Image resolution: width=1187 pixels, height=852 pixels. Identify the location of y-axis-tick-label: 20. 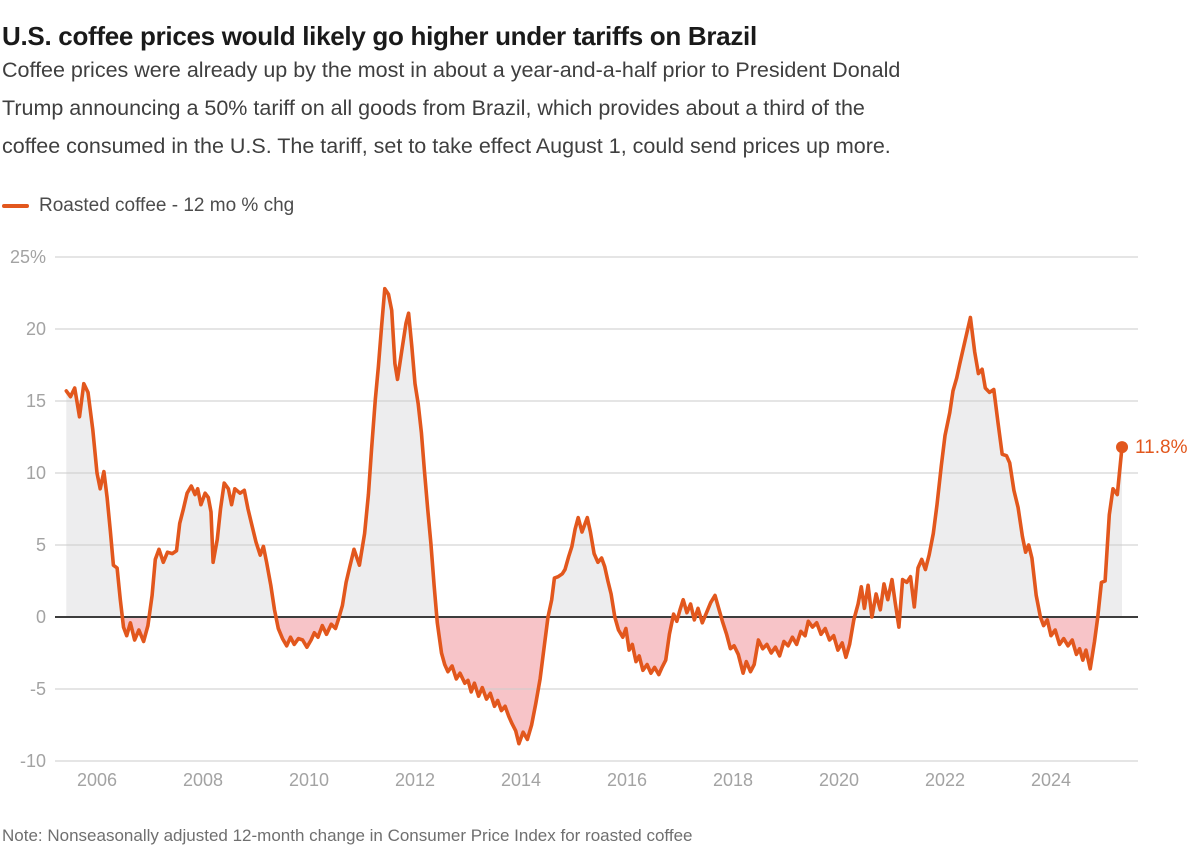
(36, 329).